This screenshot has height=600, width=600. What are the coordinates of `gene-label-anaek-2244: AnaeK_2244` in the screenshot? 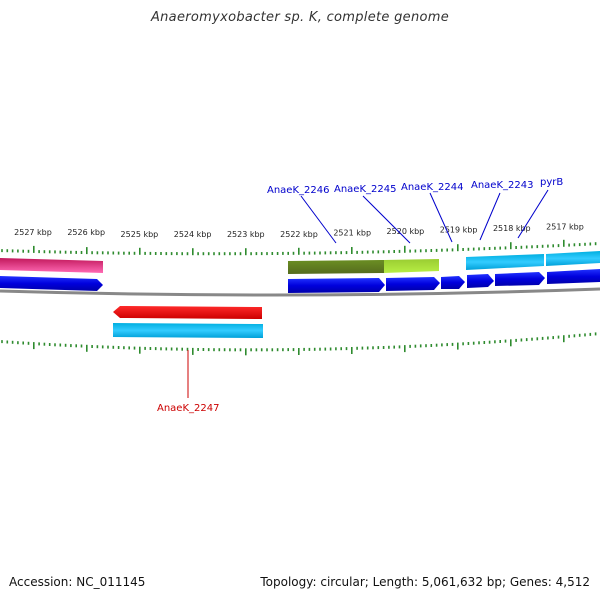 It's located at (432, 187).